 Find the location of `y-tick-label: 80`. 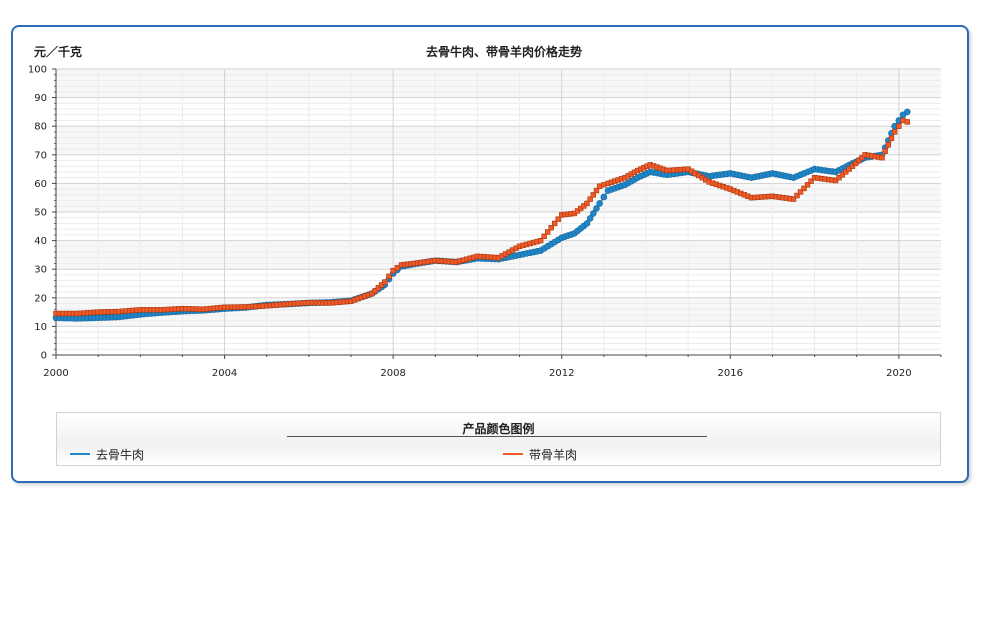

y-tick-label: 80 is located at coordinates (40, 127).